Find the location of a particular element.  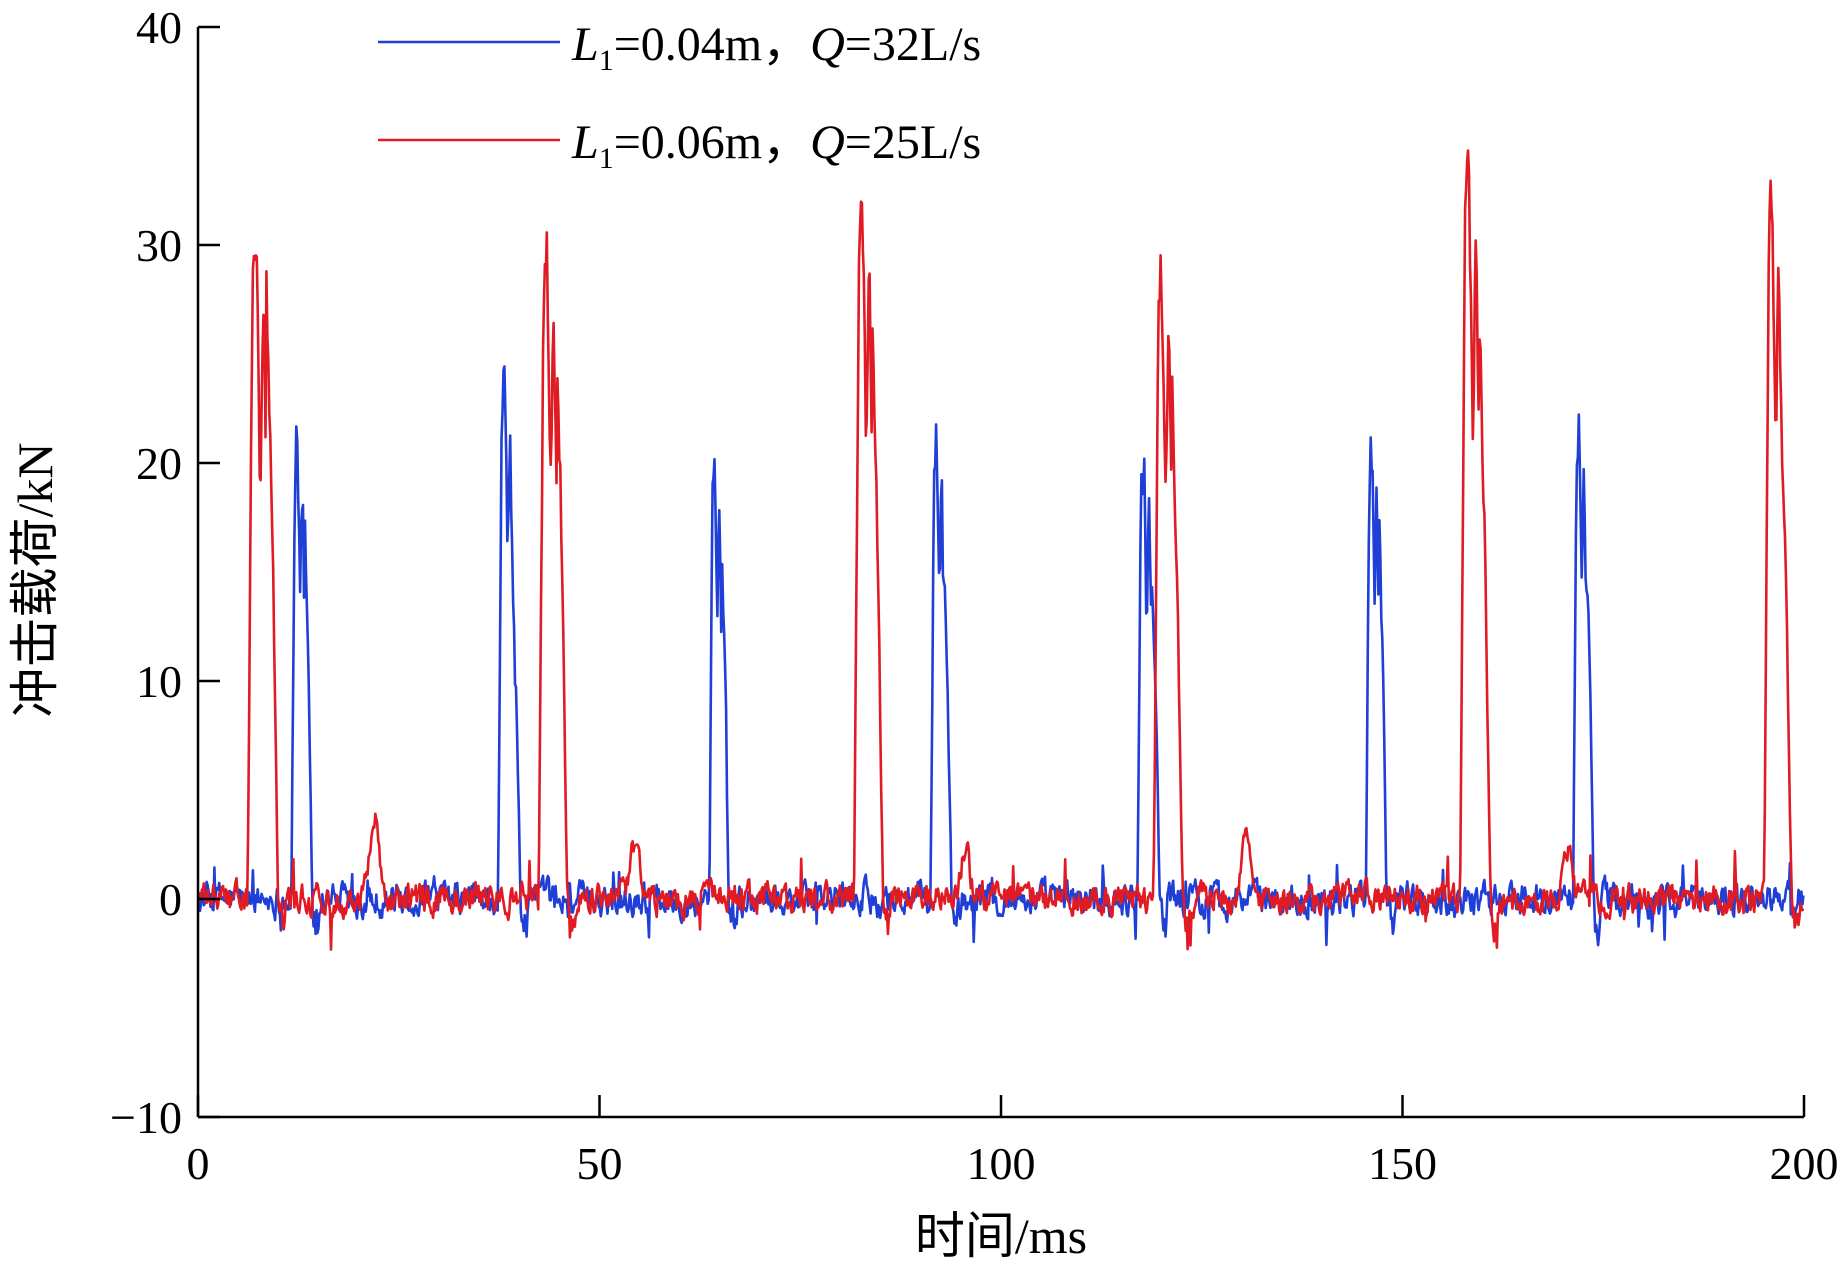

y-tick-label: 30 is located at coordinates (159, 245).